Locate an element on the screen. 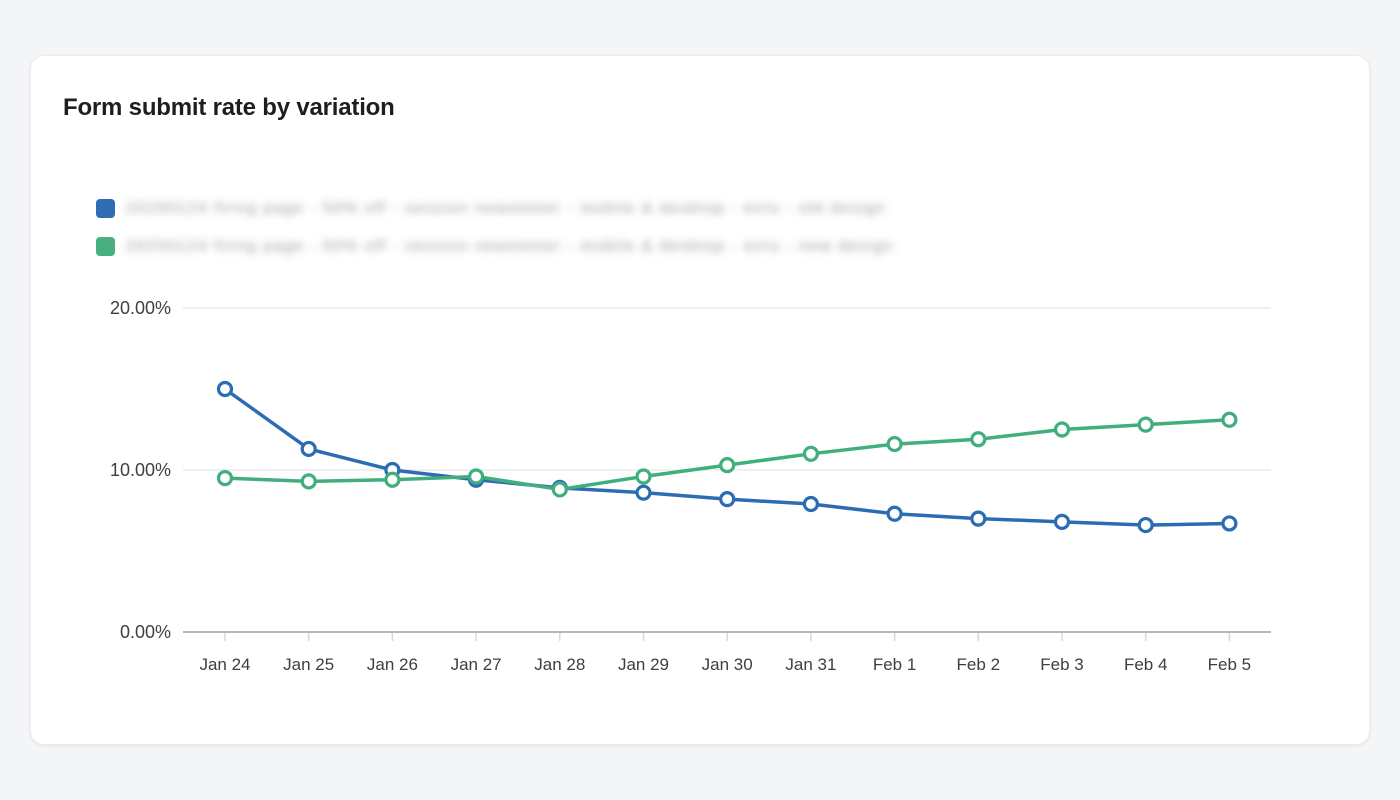 The height and width of the screenshot is (800, 1400). x-tick-label: Jan 31 is located at coordinates (810, 664).